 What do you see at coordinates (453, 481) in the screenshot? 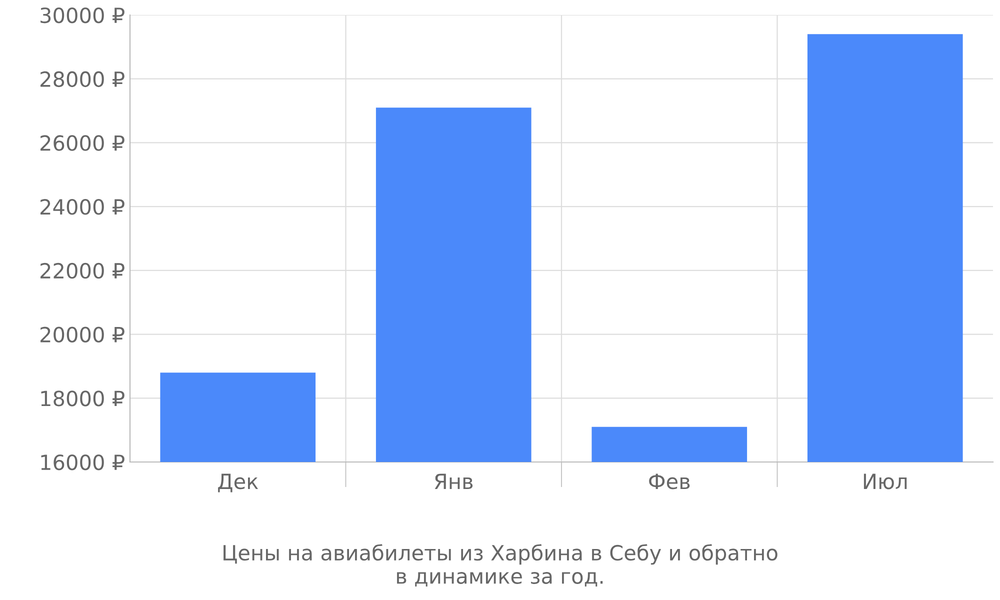
I see `x-tick-label: Янв` at bounding box center [453, 481].